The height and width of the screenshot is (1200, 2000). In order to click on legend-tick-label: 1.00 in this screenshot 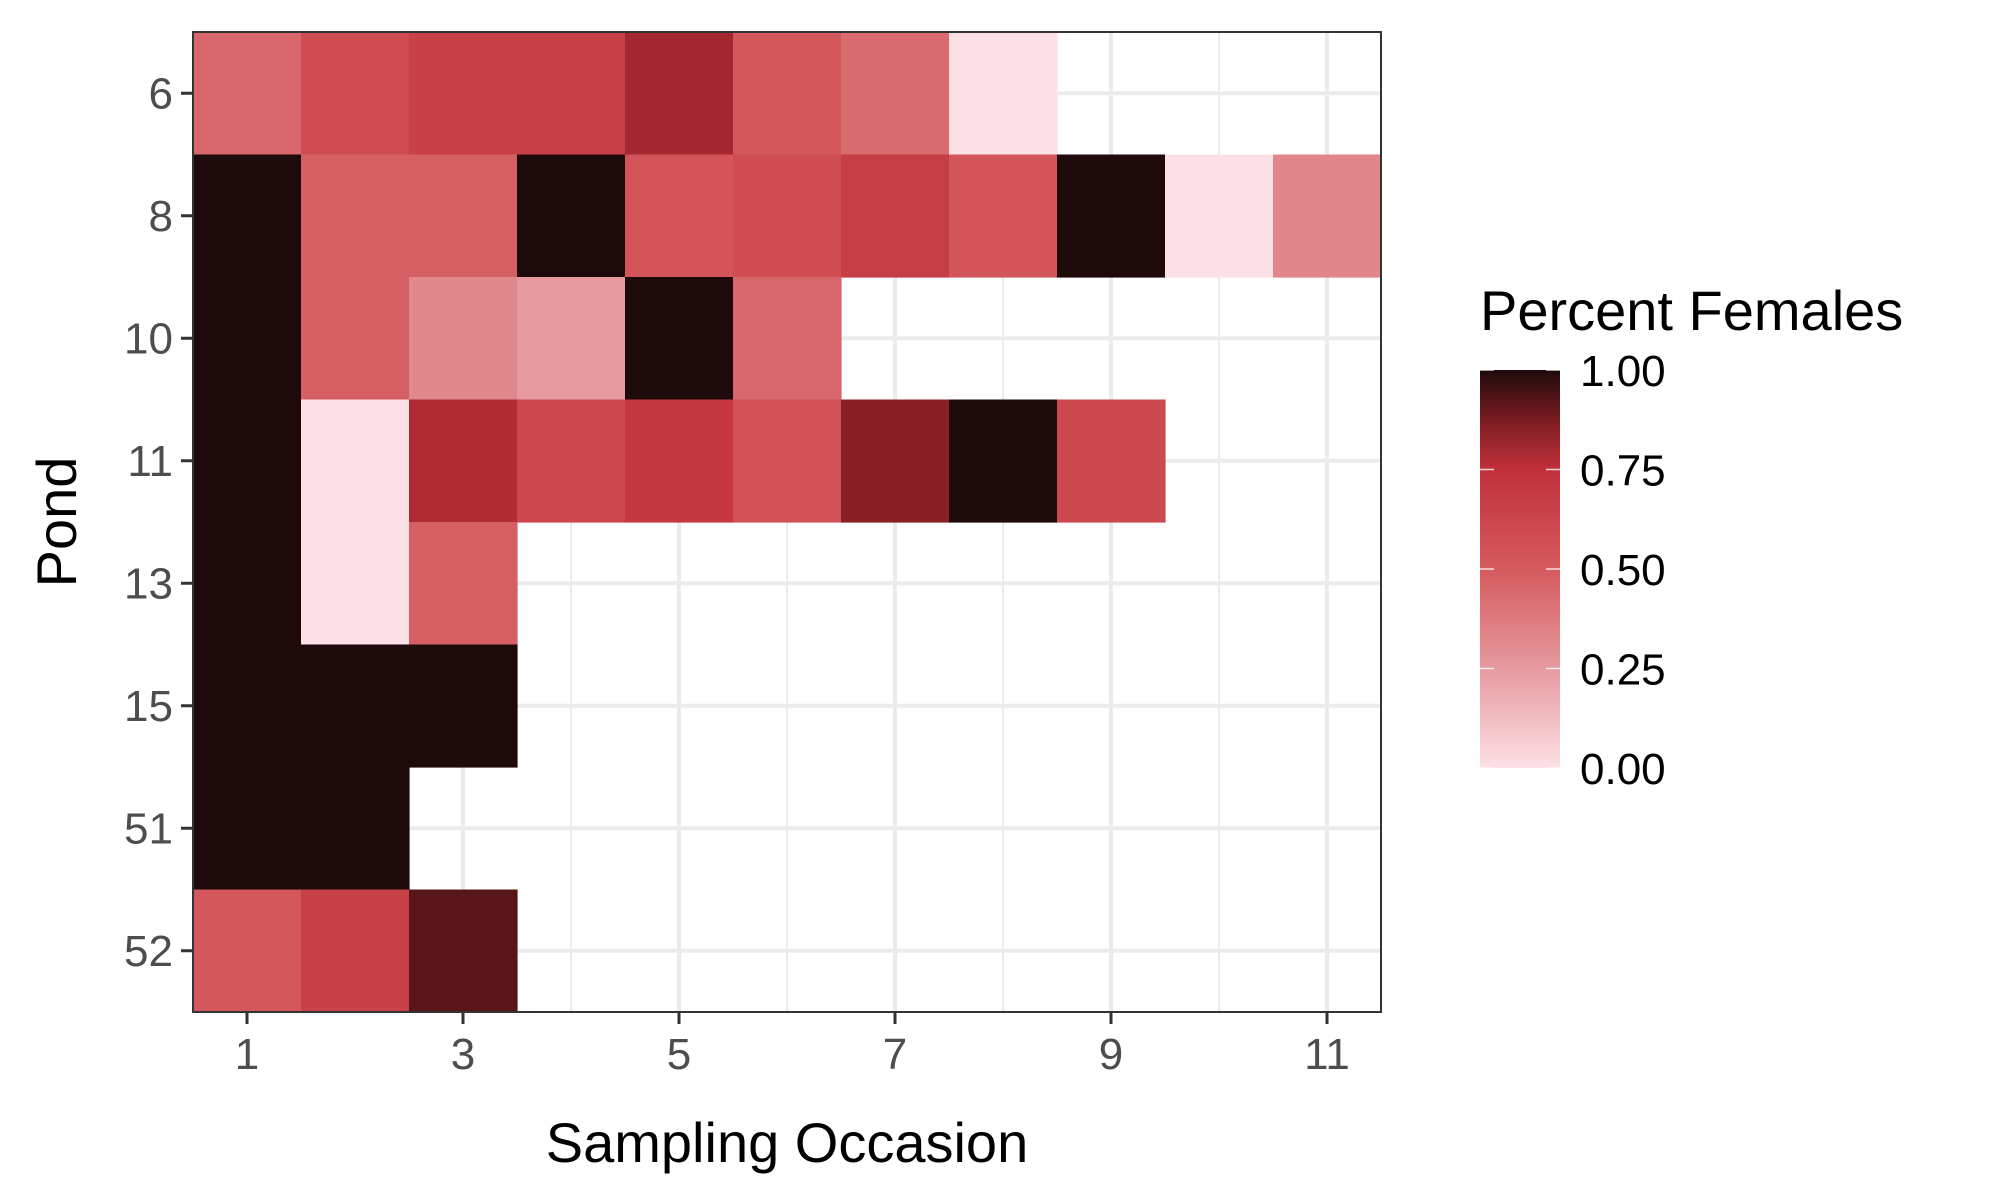, I will do `click(1623, 371)`.